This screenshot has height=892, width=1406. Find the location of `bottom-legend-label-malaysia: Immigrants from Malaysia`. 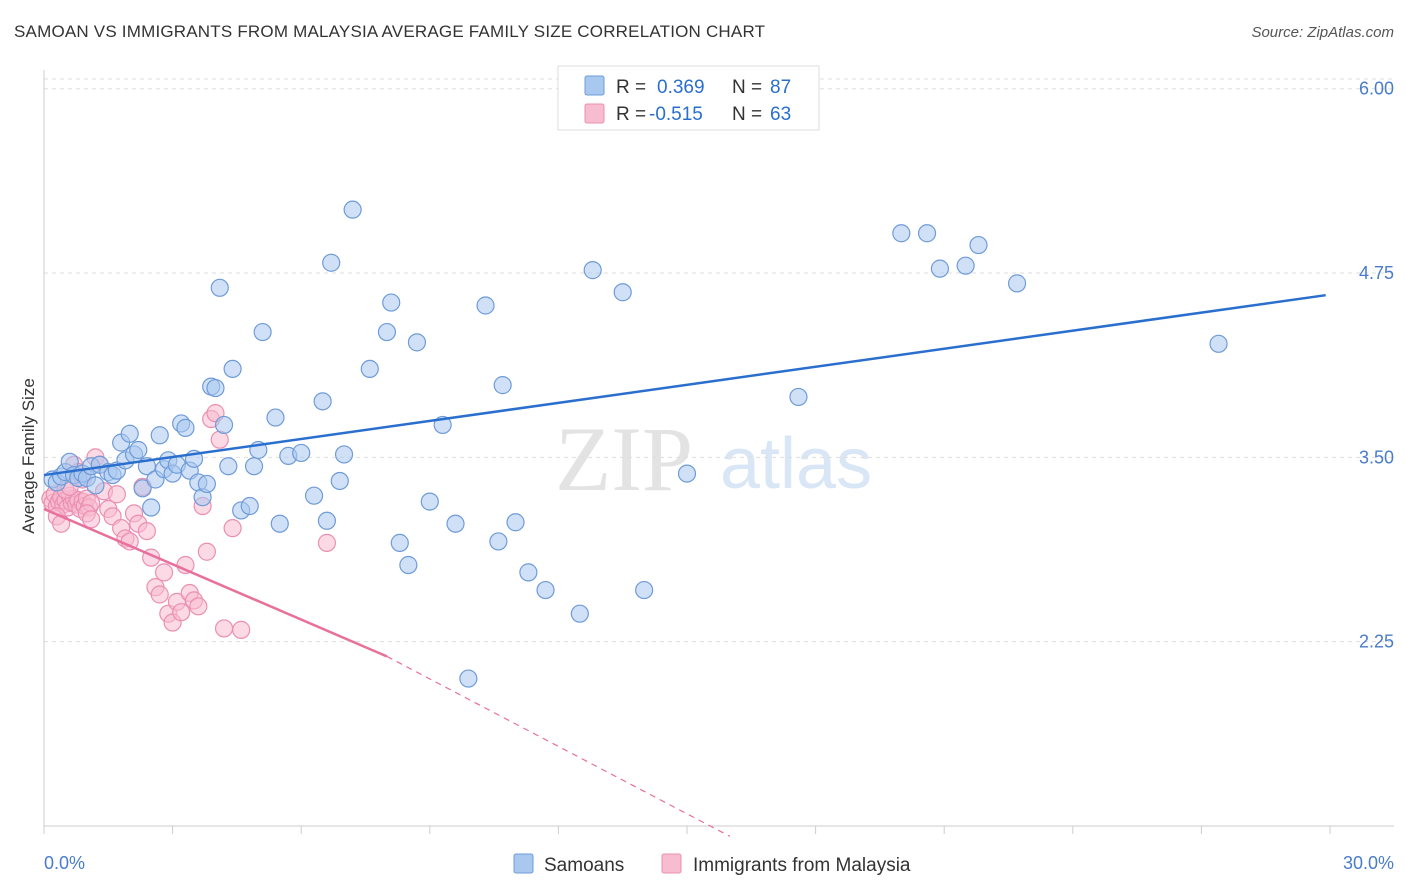

bottom-legend-label-malaysia: Immigrants from Malaysia is located at coordinates (802, 865).